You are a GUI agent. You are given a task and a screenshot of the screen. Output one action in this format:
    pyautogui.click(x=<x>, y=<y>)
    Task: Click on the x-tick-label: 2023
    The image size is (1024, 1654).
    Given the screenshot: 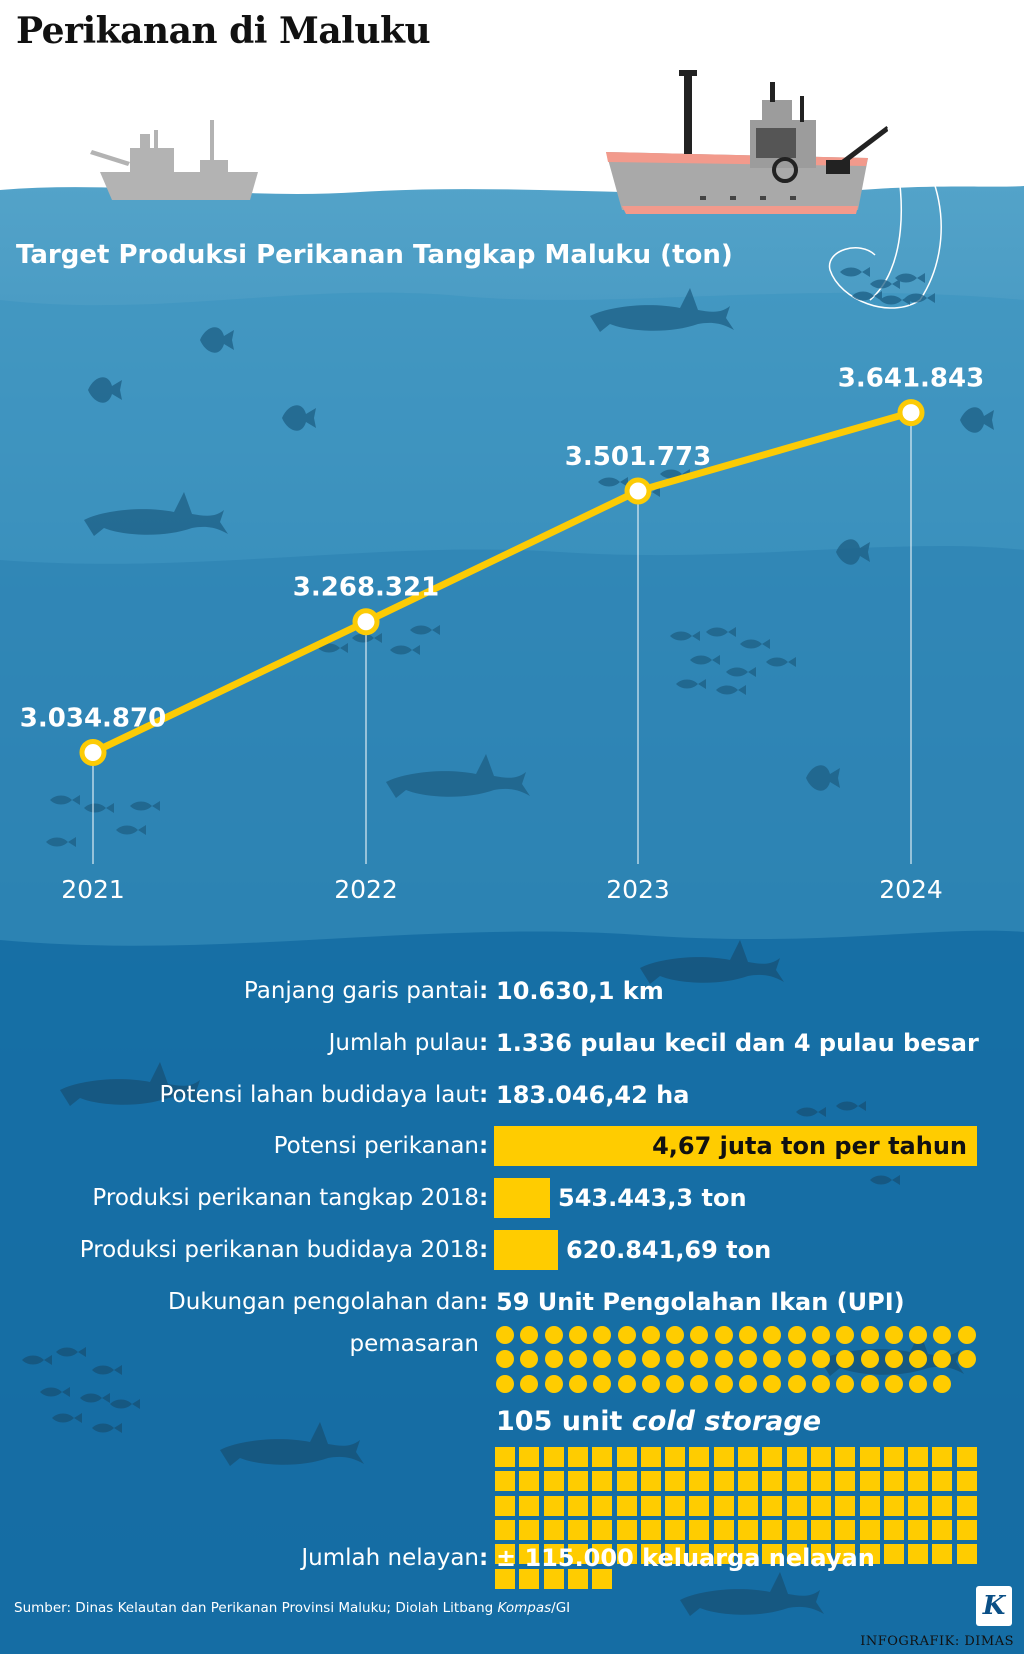 What is the action you would take?
    pyautogui.click(x=638, y=889)
    